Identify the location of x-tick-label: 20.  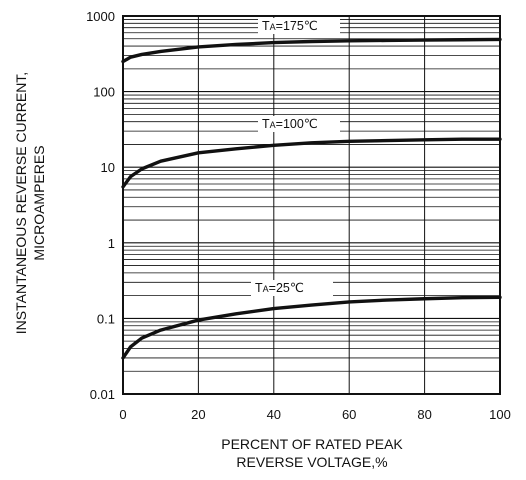
(198, 414).